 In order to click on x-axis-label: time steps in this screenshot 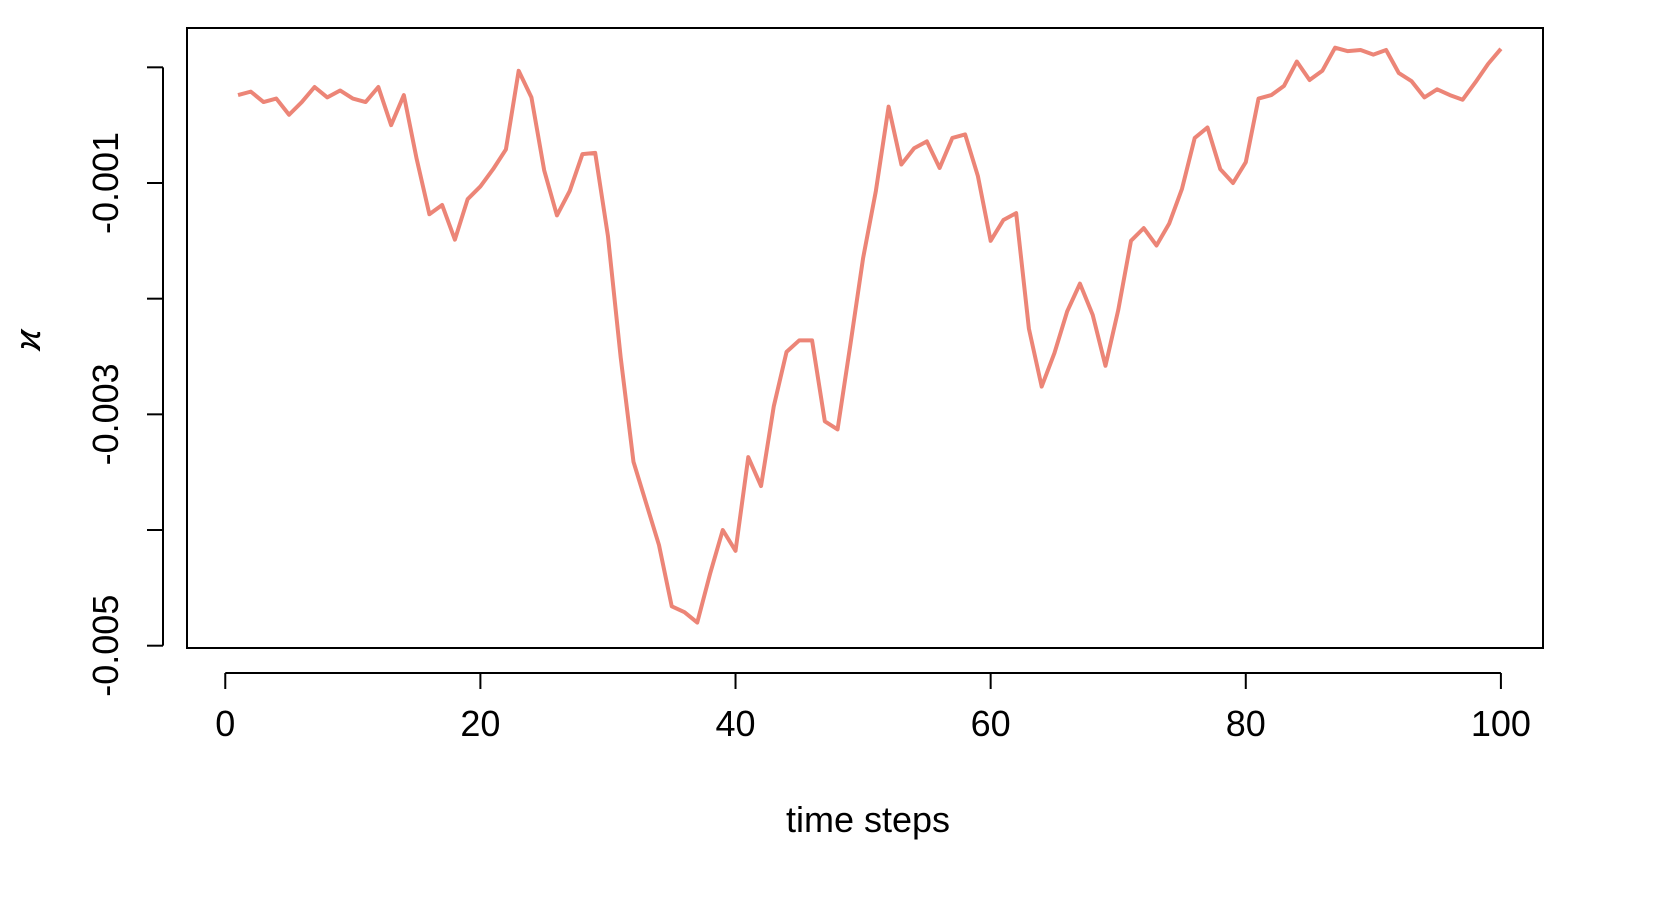, I will do `click(868, 819)`.